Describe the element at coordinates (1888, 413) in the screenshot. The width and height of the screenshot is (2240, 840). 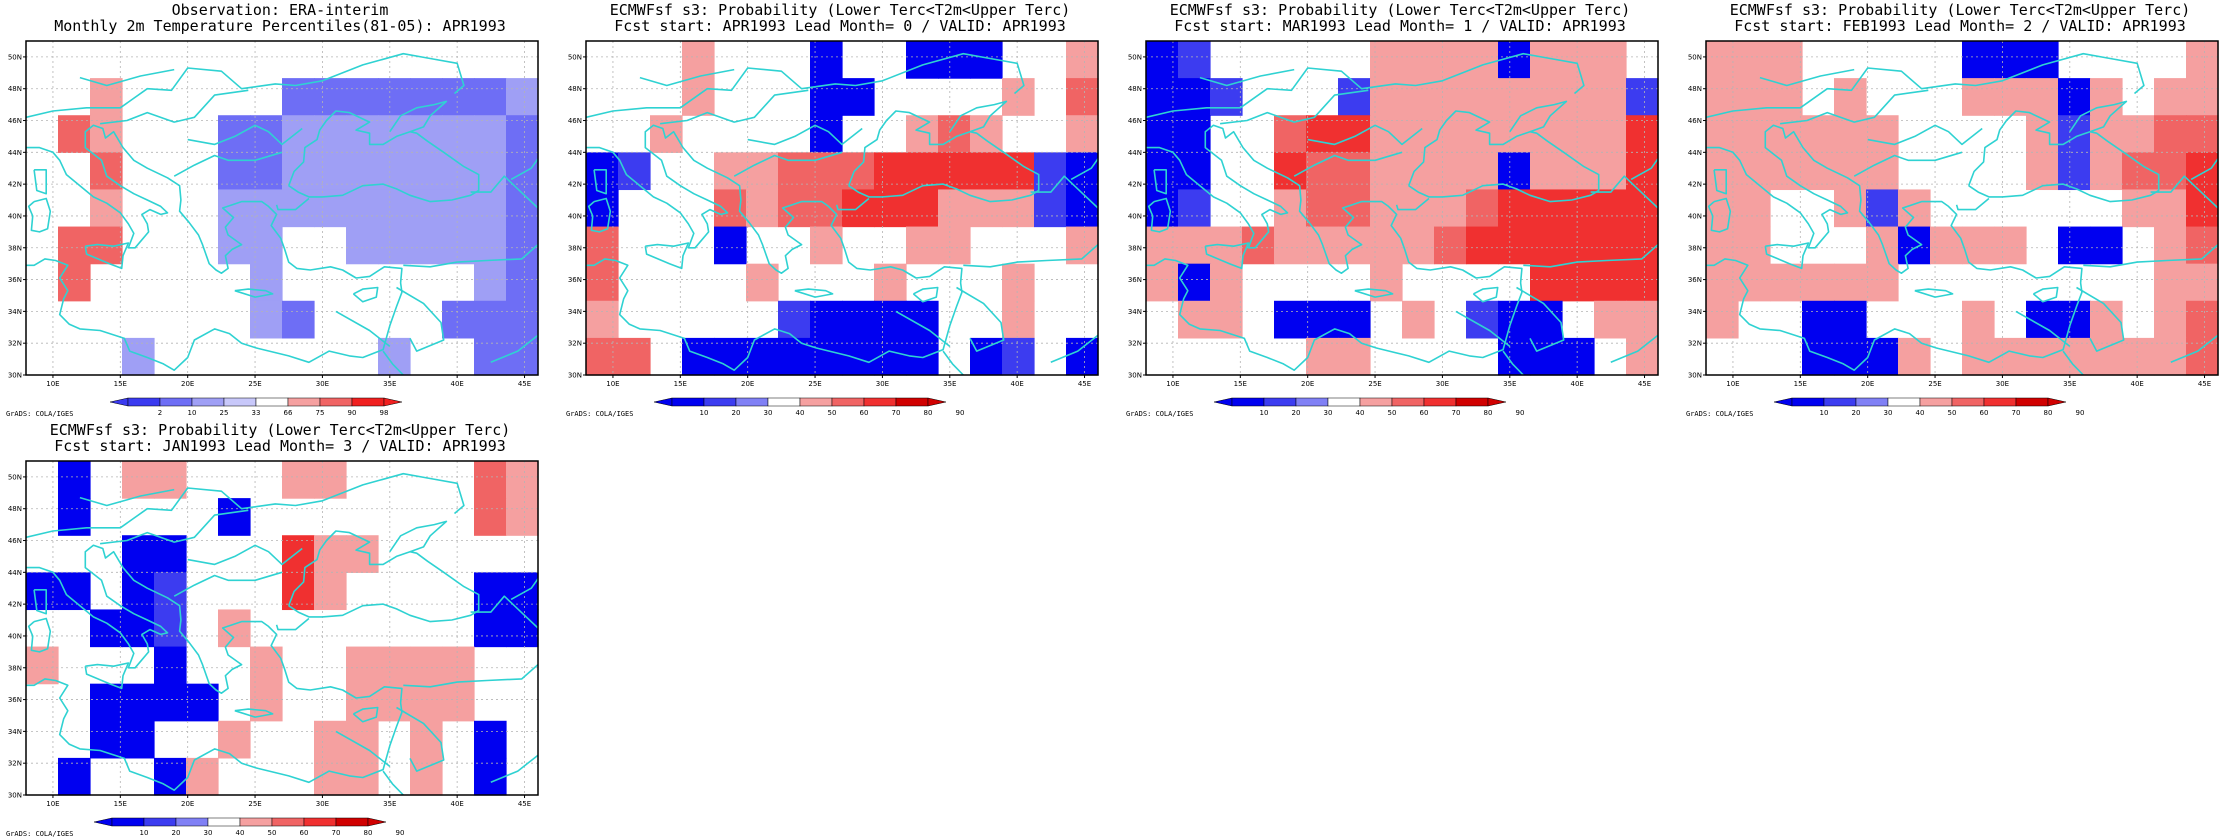
I see `colorbar-label: 30` at that location.